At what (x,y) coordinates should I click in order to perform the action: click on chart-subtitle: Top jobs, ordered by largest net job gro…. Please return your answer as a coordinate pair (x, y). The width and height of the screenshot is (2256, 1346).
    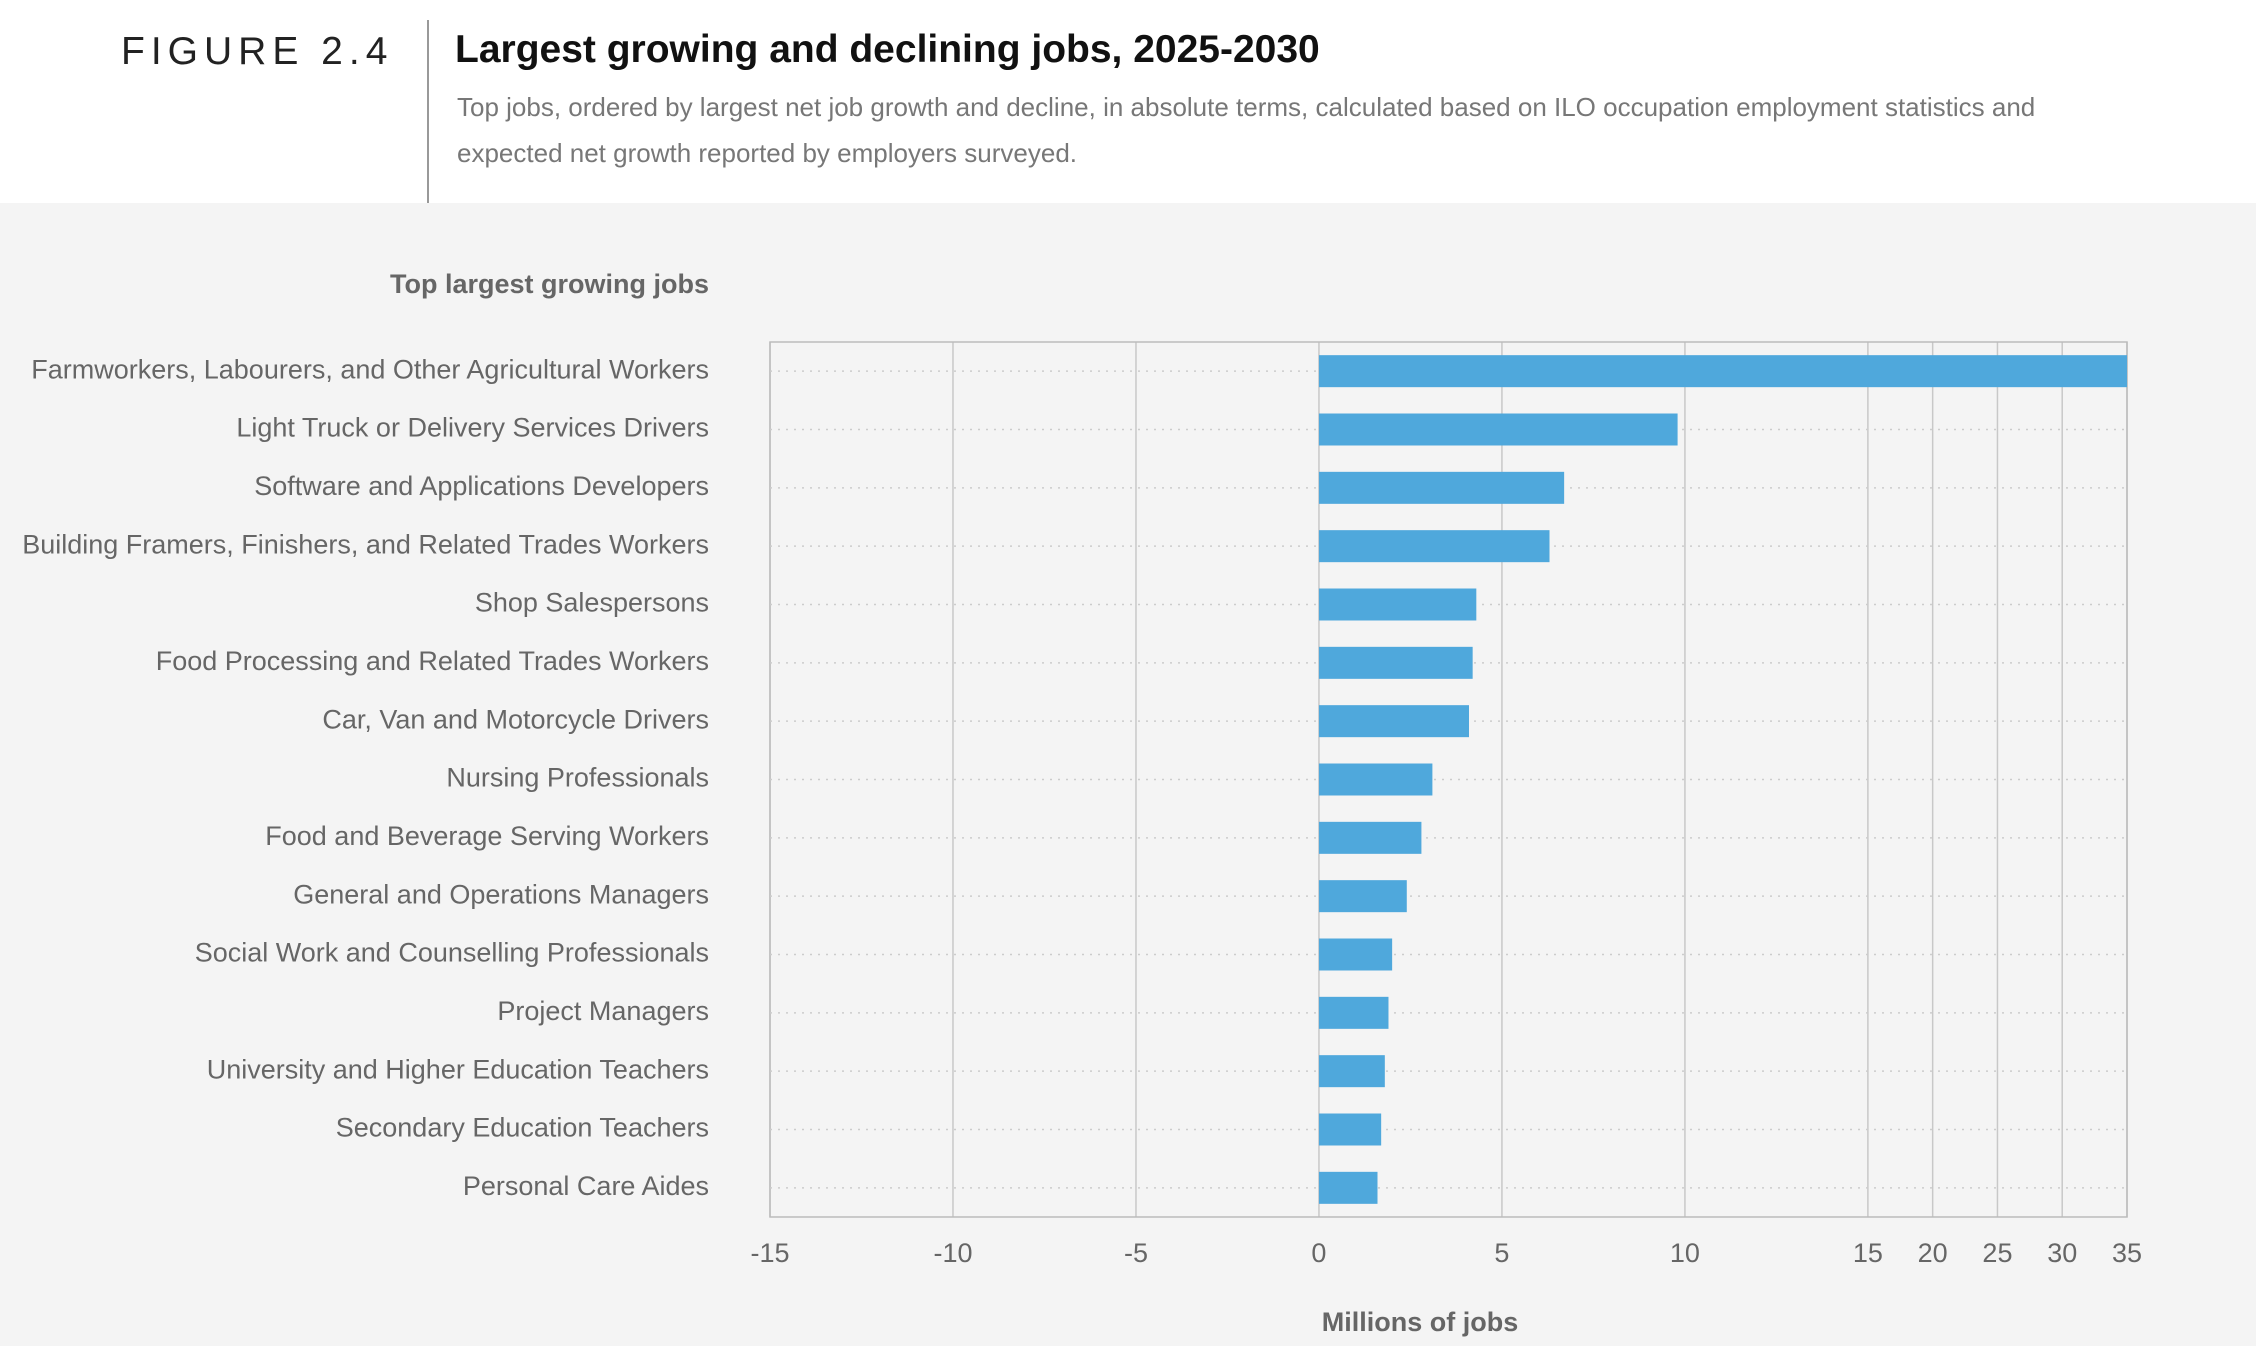
    Looking at the image, I should click on (1246, 130).